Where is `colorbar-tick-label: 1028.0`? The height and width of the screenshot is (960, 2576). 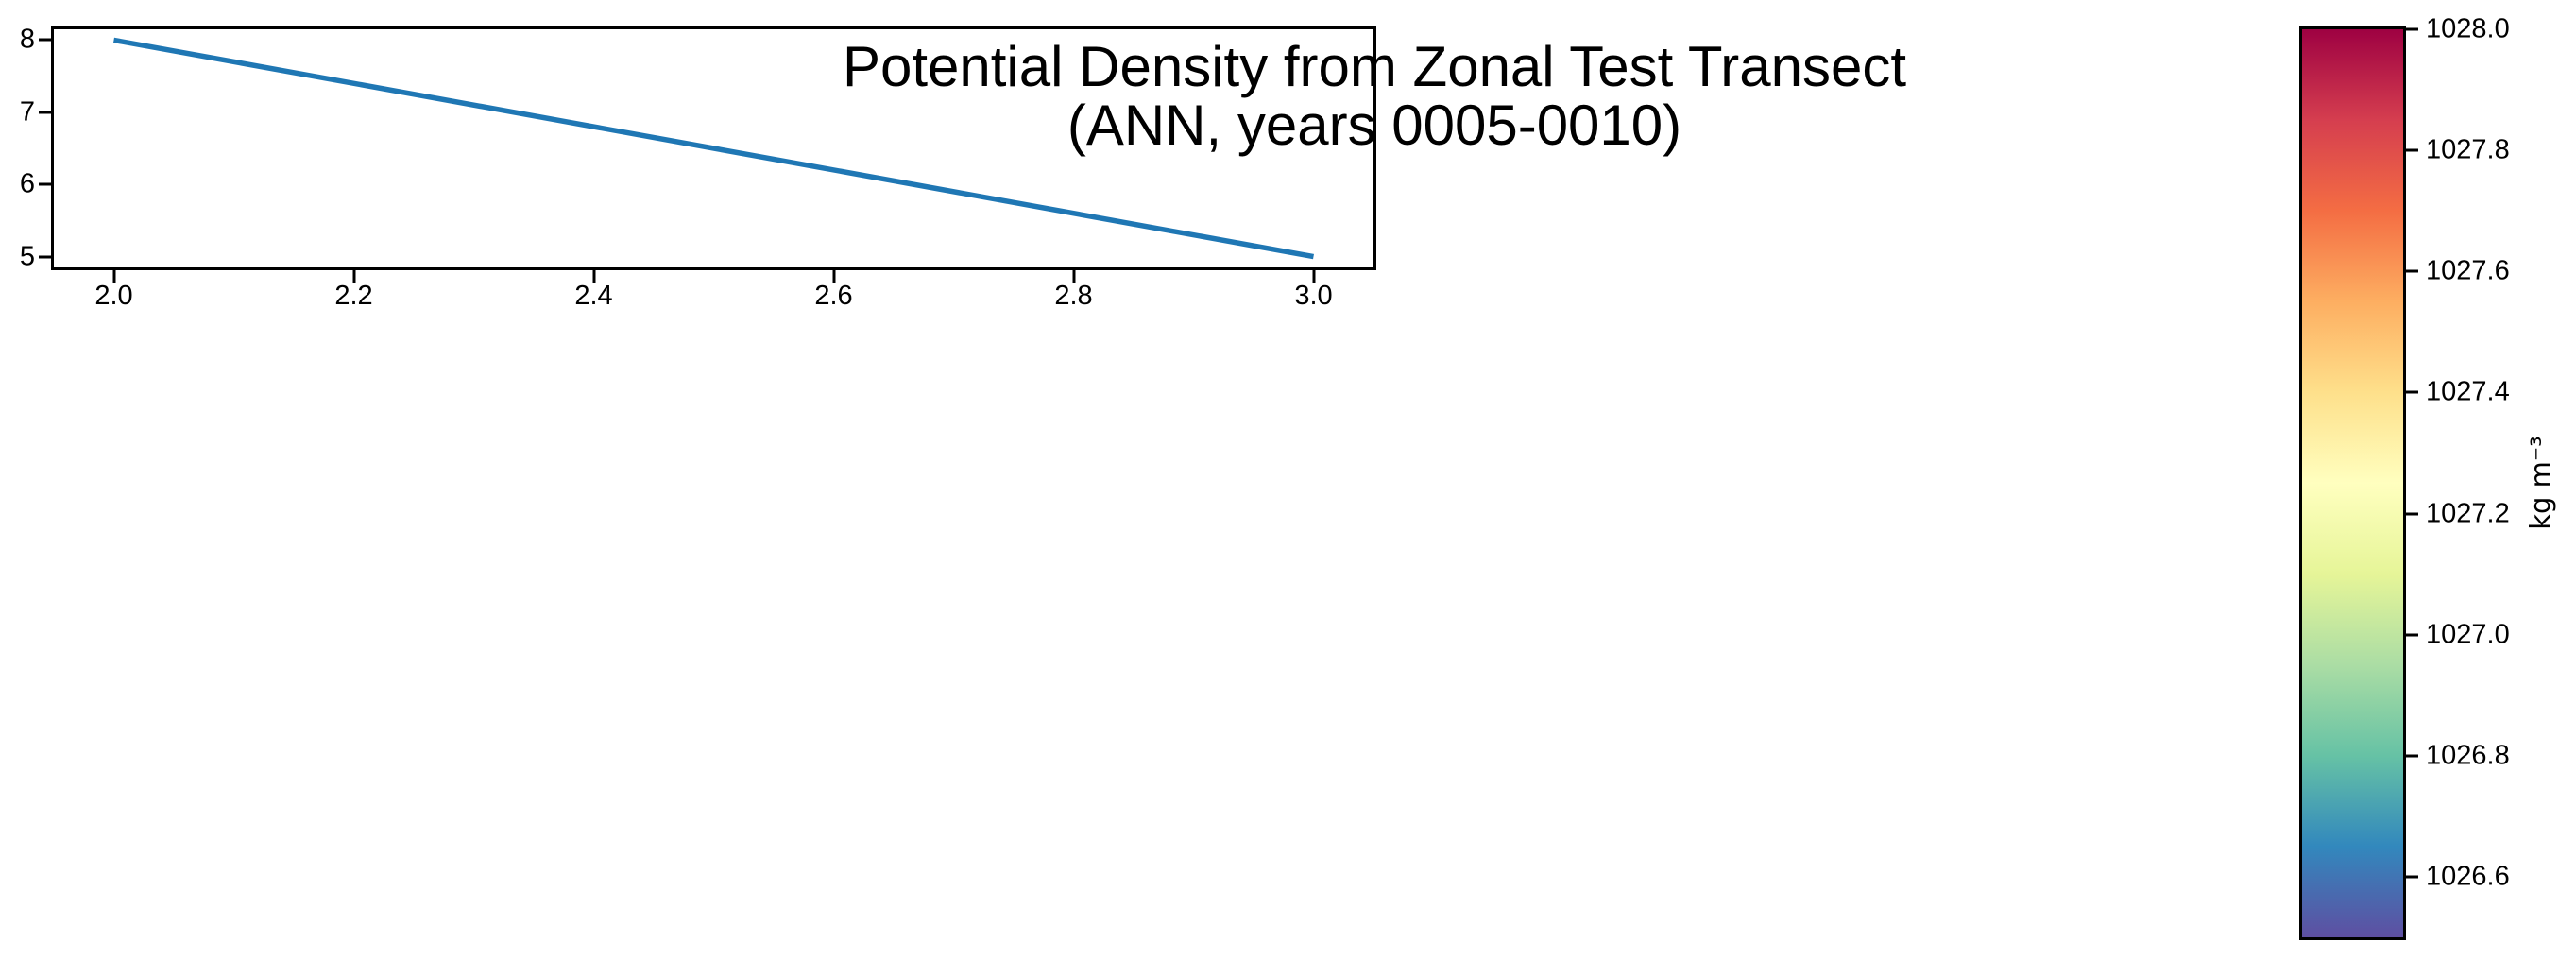 colorbar-tick-label: 1028.0 is located at coordinates (2468, 28).